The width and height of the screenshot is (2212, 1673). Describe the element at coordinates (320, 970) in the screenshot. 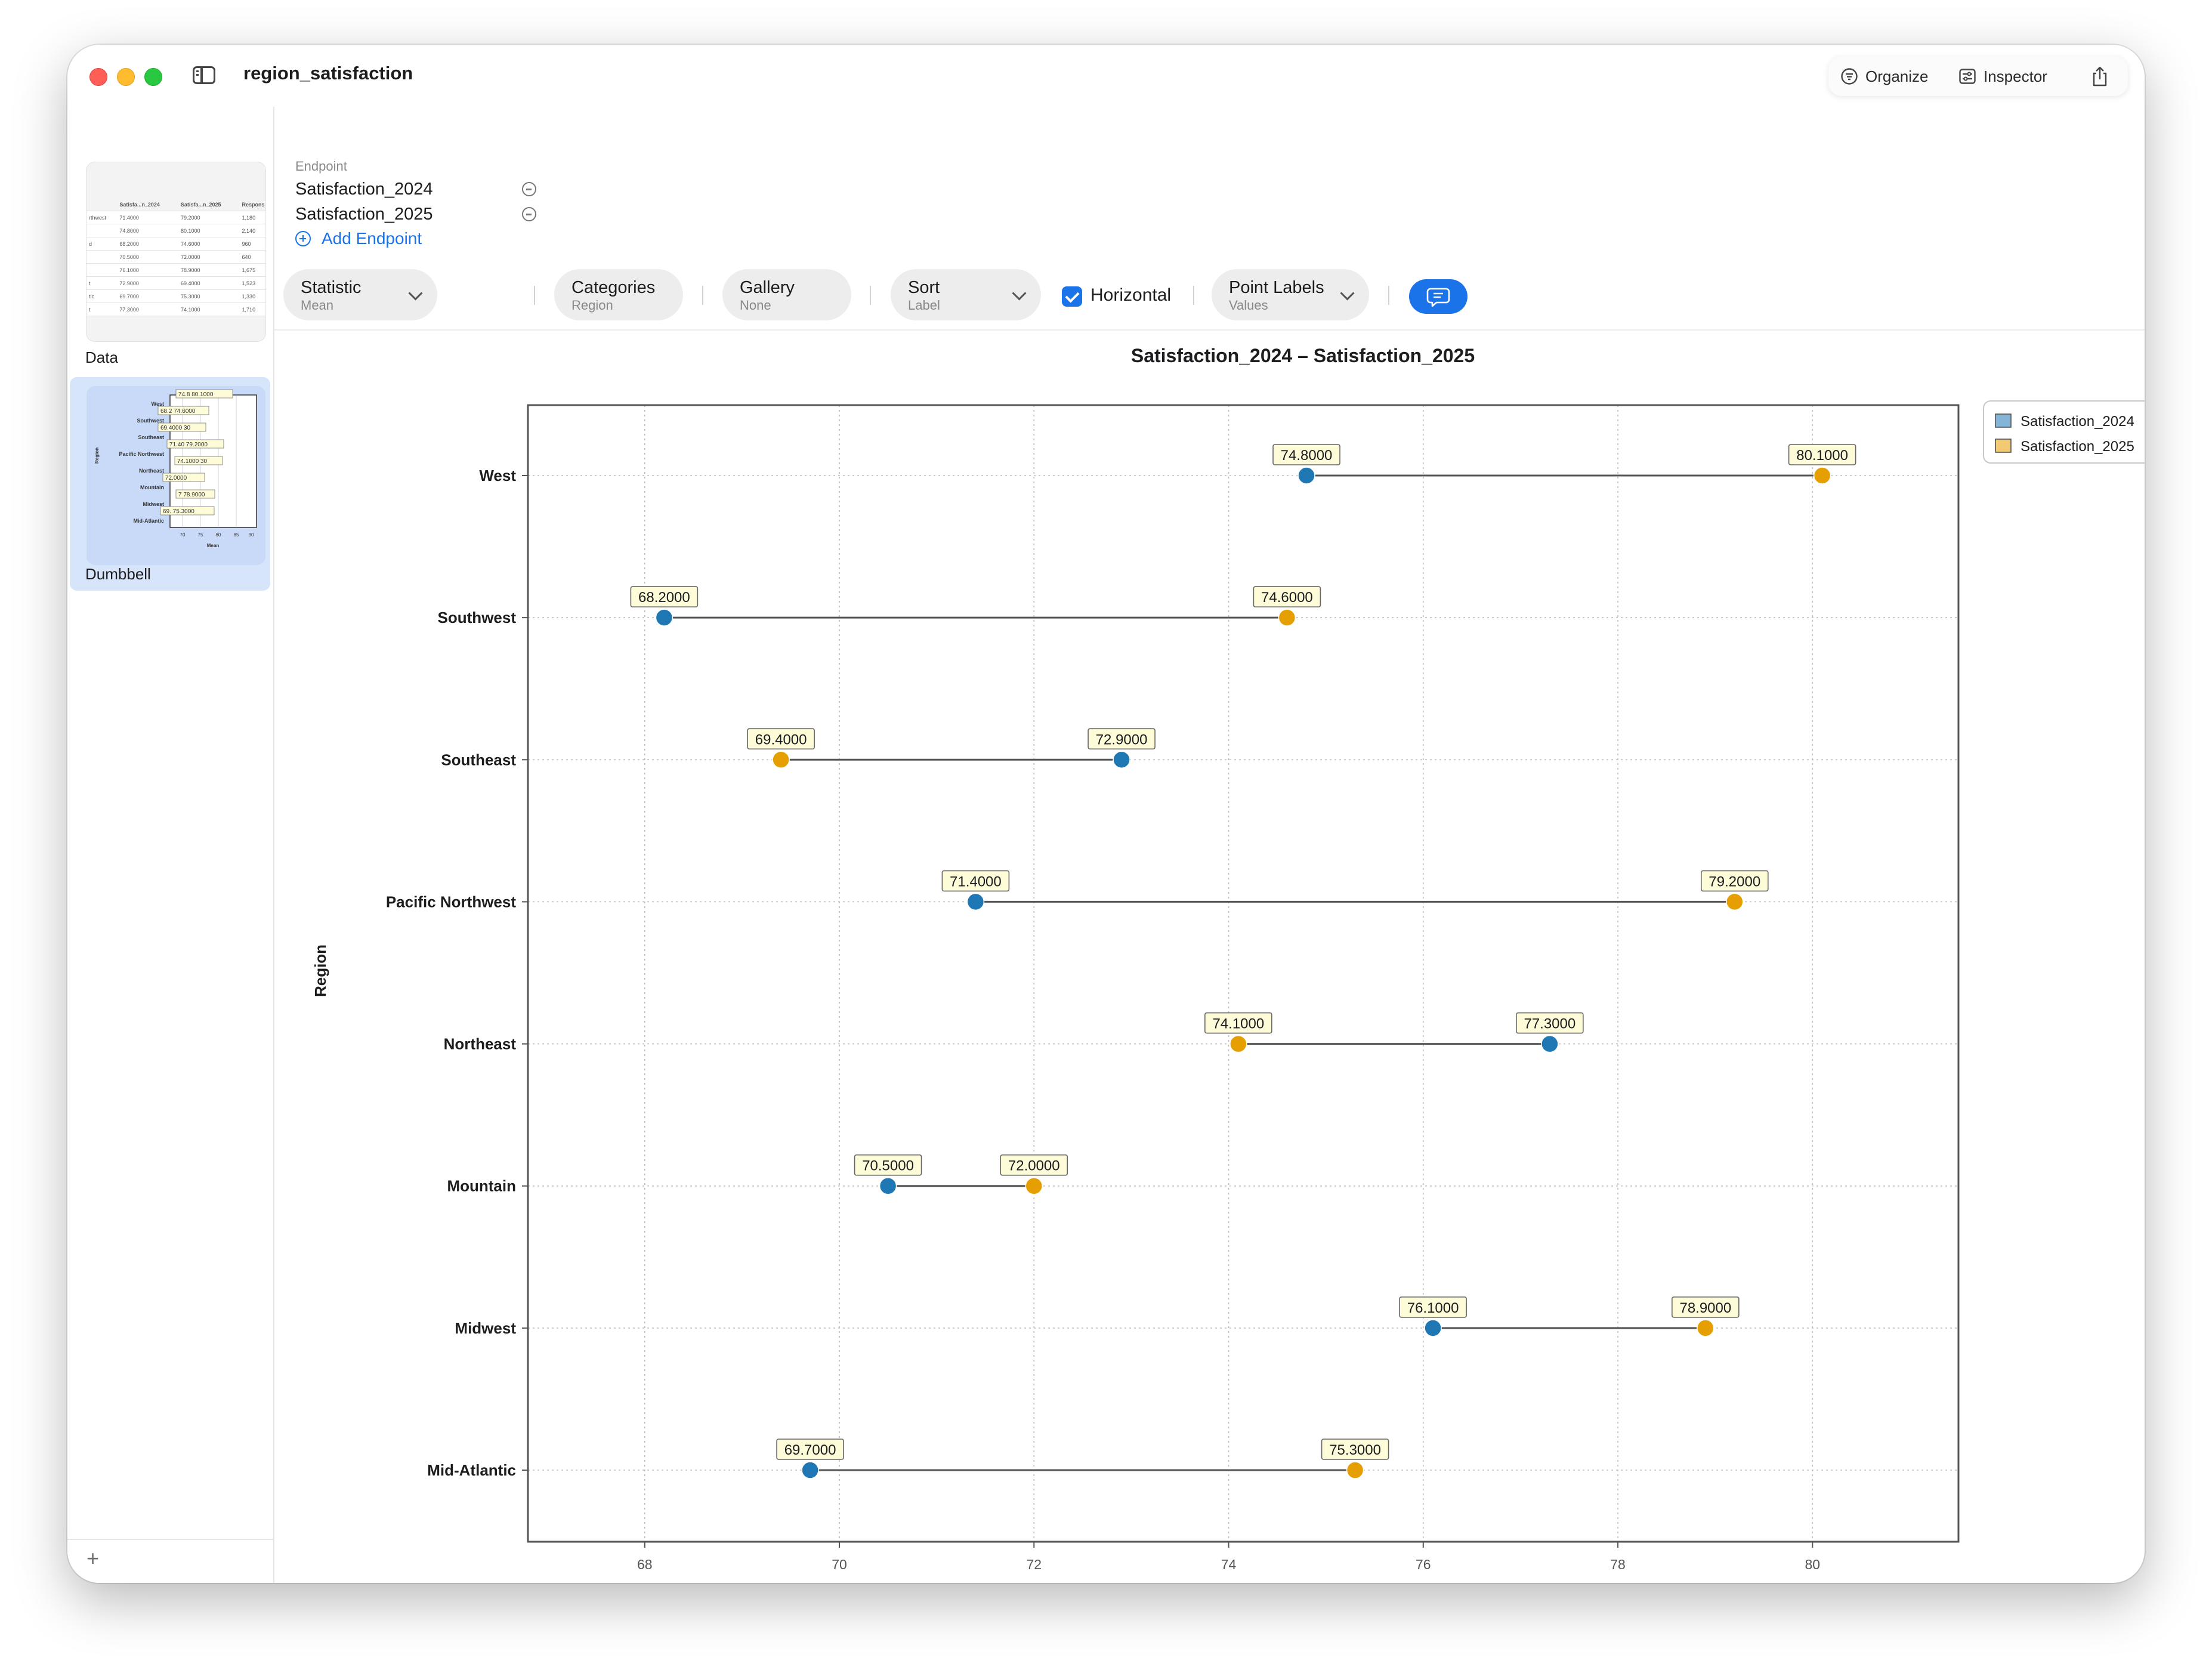

I see `y-axis-label: Region` at that location.